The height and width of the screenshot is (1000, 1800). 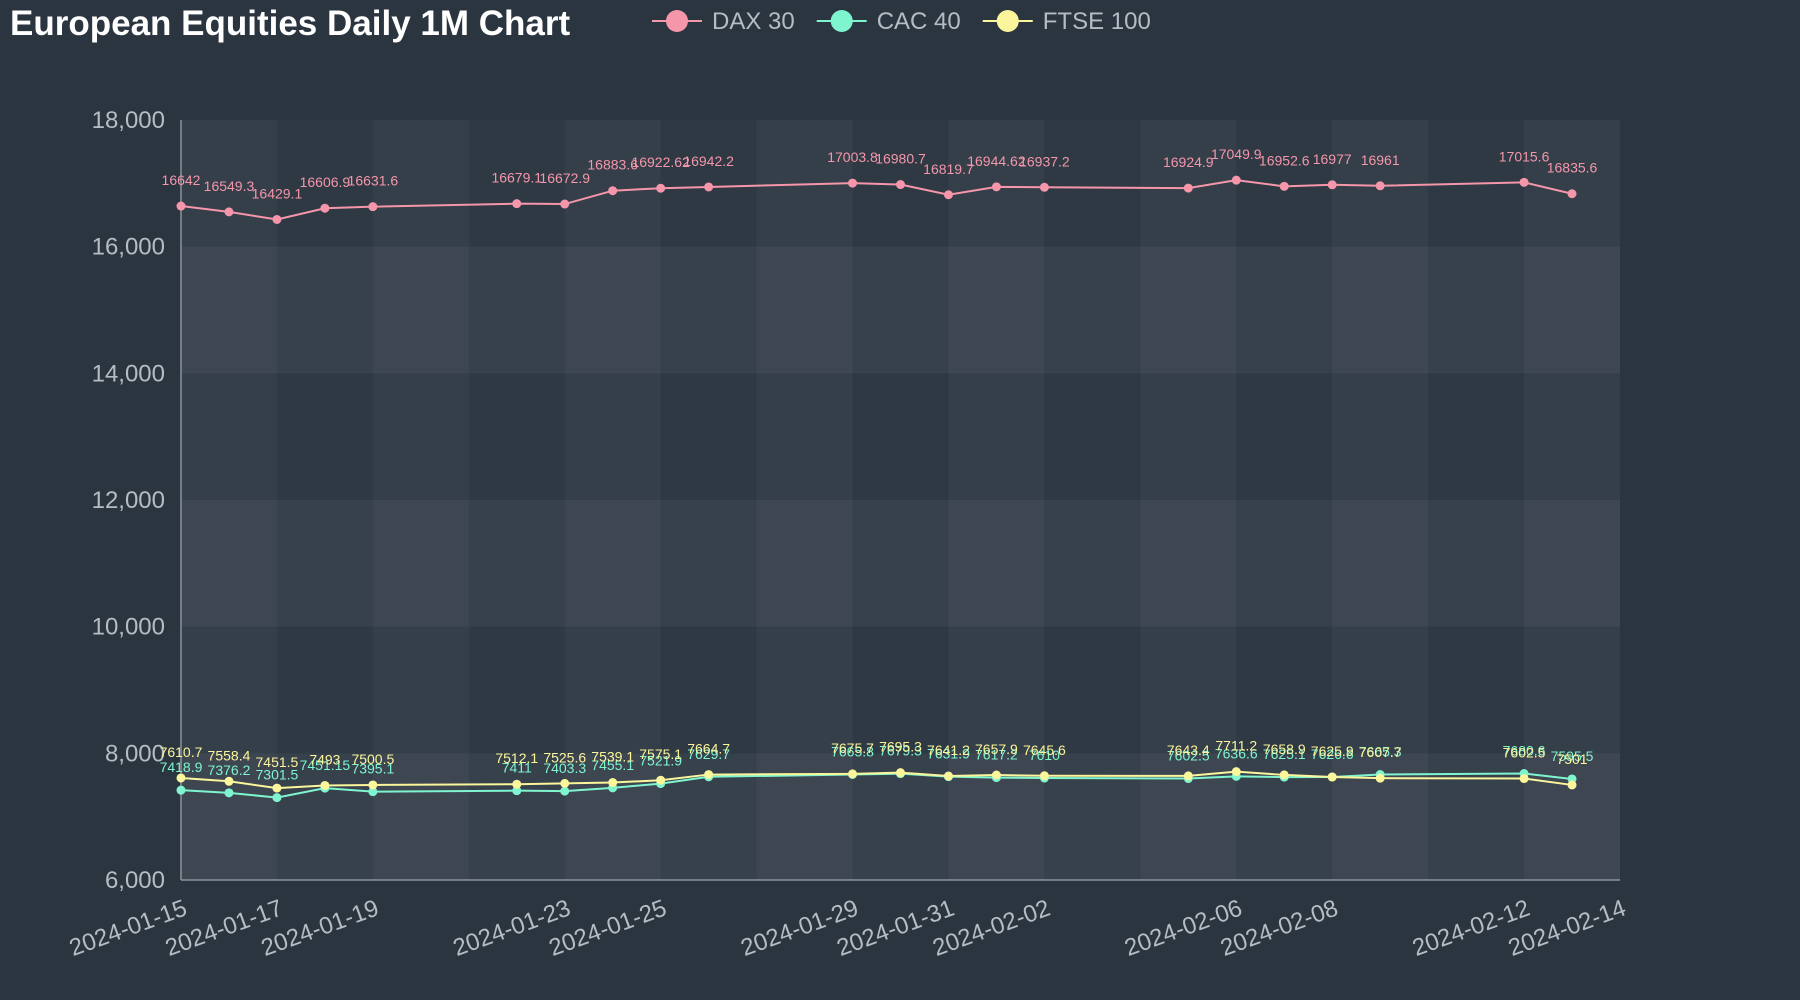 I want to click on y-tick-label: 14,000, so click(x=128, y=373).